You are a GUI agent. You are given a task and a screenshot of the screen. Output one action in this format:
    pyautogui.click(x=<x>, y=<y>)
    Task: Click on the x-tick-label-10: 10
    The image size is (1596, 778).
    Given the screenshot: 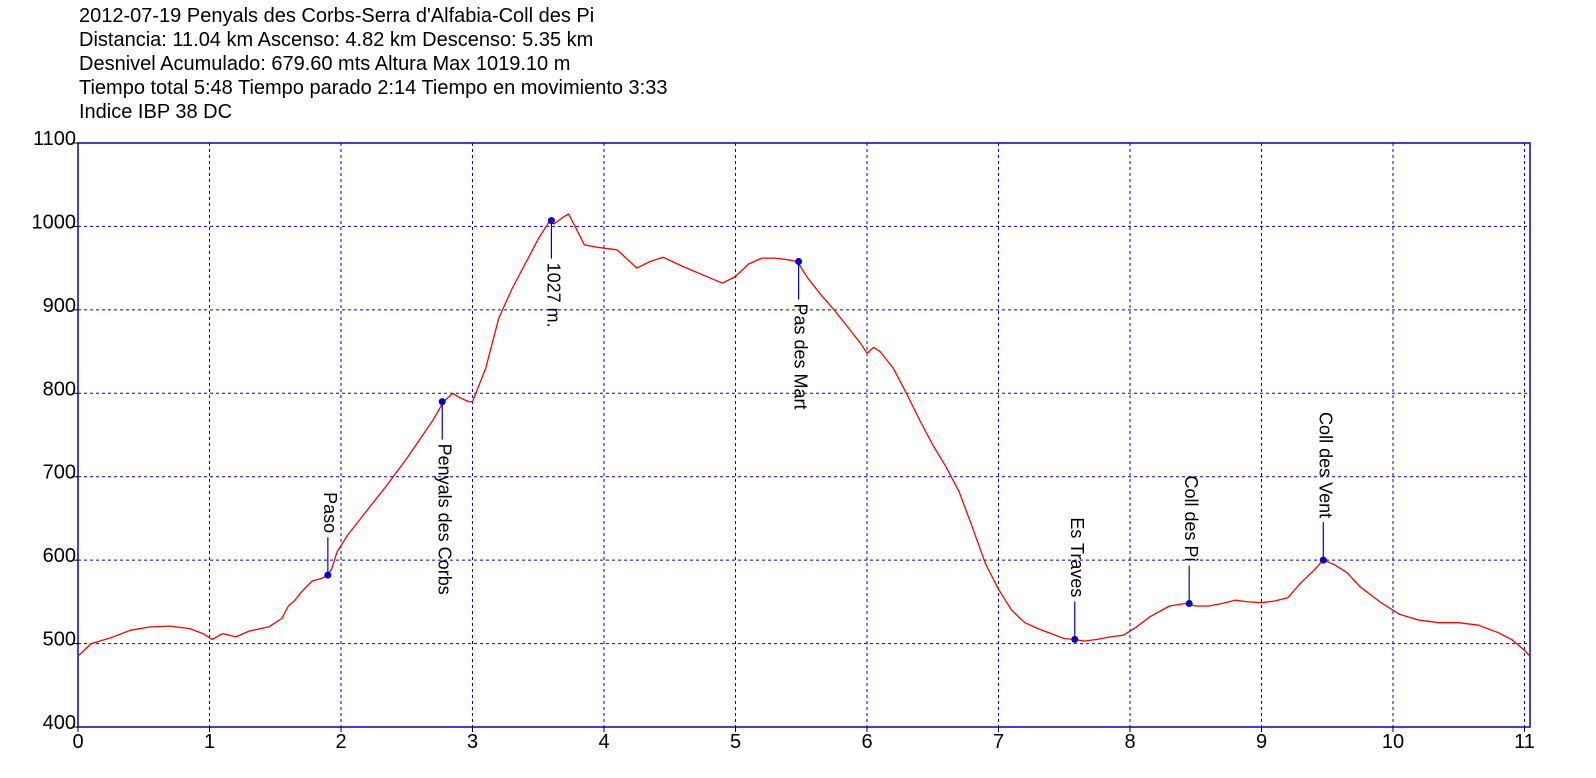 What is the action you would take?
    pyautogui.click(x=1393, y=742)
    